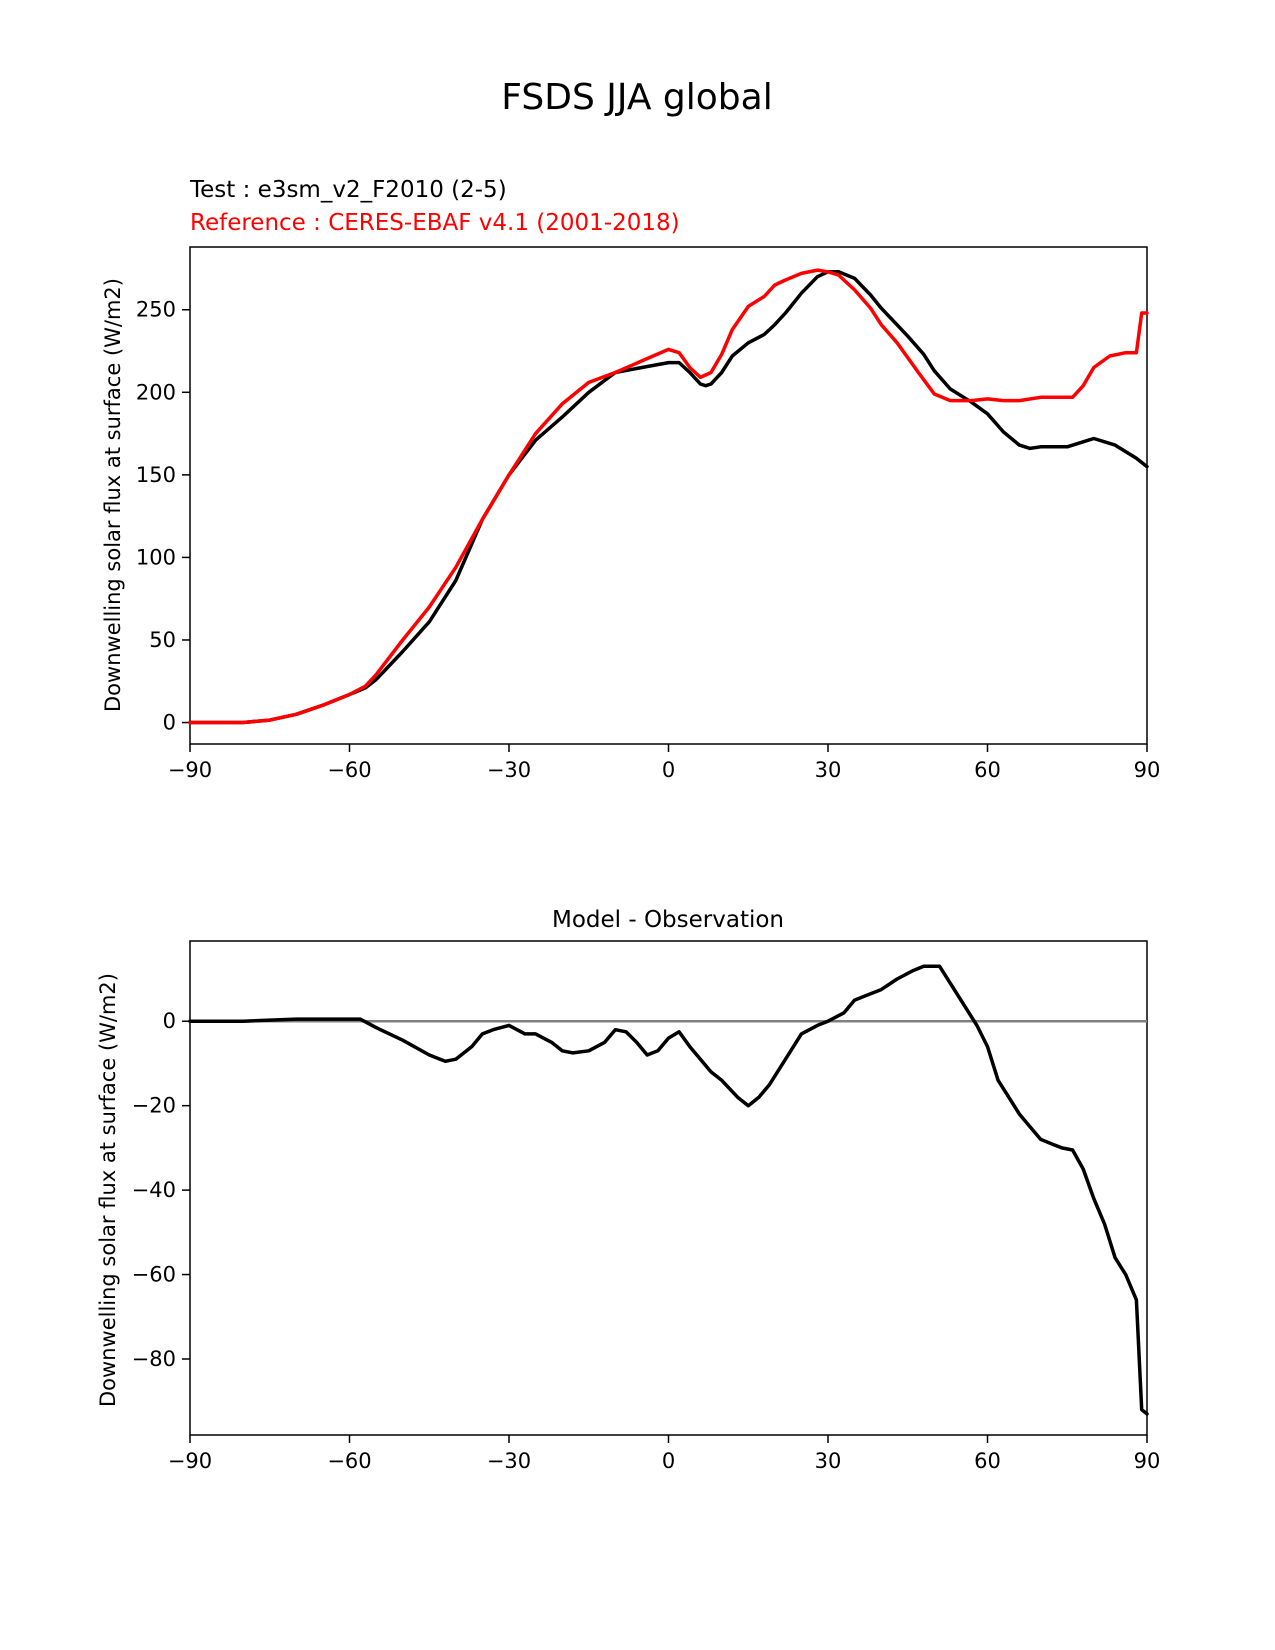  What do you see at coordinates (509, 770) in the screenshot?
I see `top-x-tick-label: −30` at bounding box center [509, 770].